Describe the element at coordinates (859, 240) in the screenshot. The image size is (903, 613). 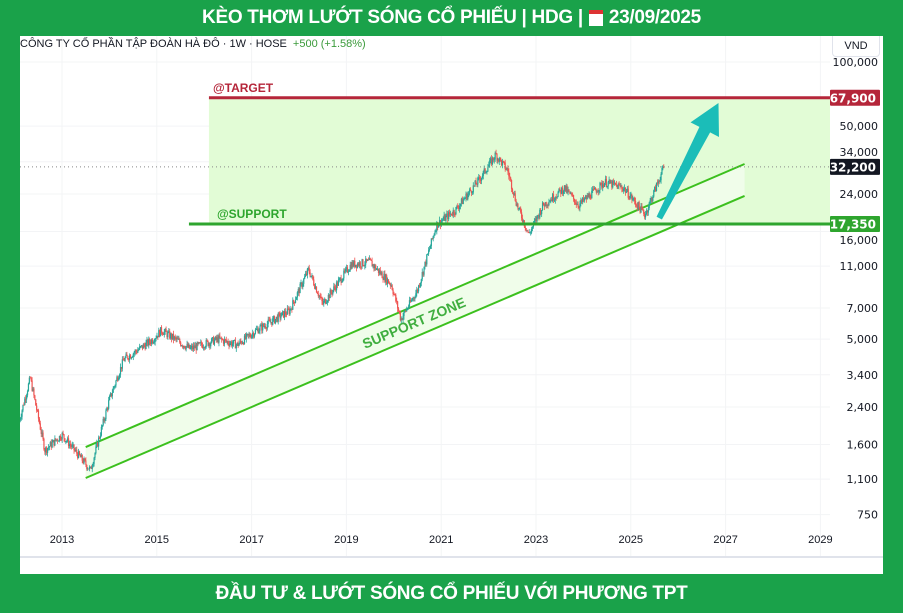
I see `y-tick-label: 16,000` at that location.